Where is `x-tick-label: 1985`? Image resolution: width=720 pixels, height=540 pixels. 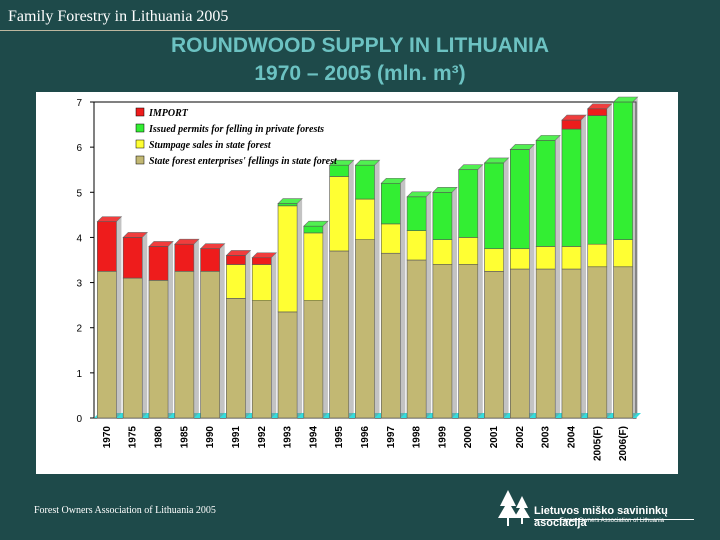 x-tick-label: 1985 is located at coordinates (184, 437).